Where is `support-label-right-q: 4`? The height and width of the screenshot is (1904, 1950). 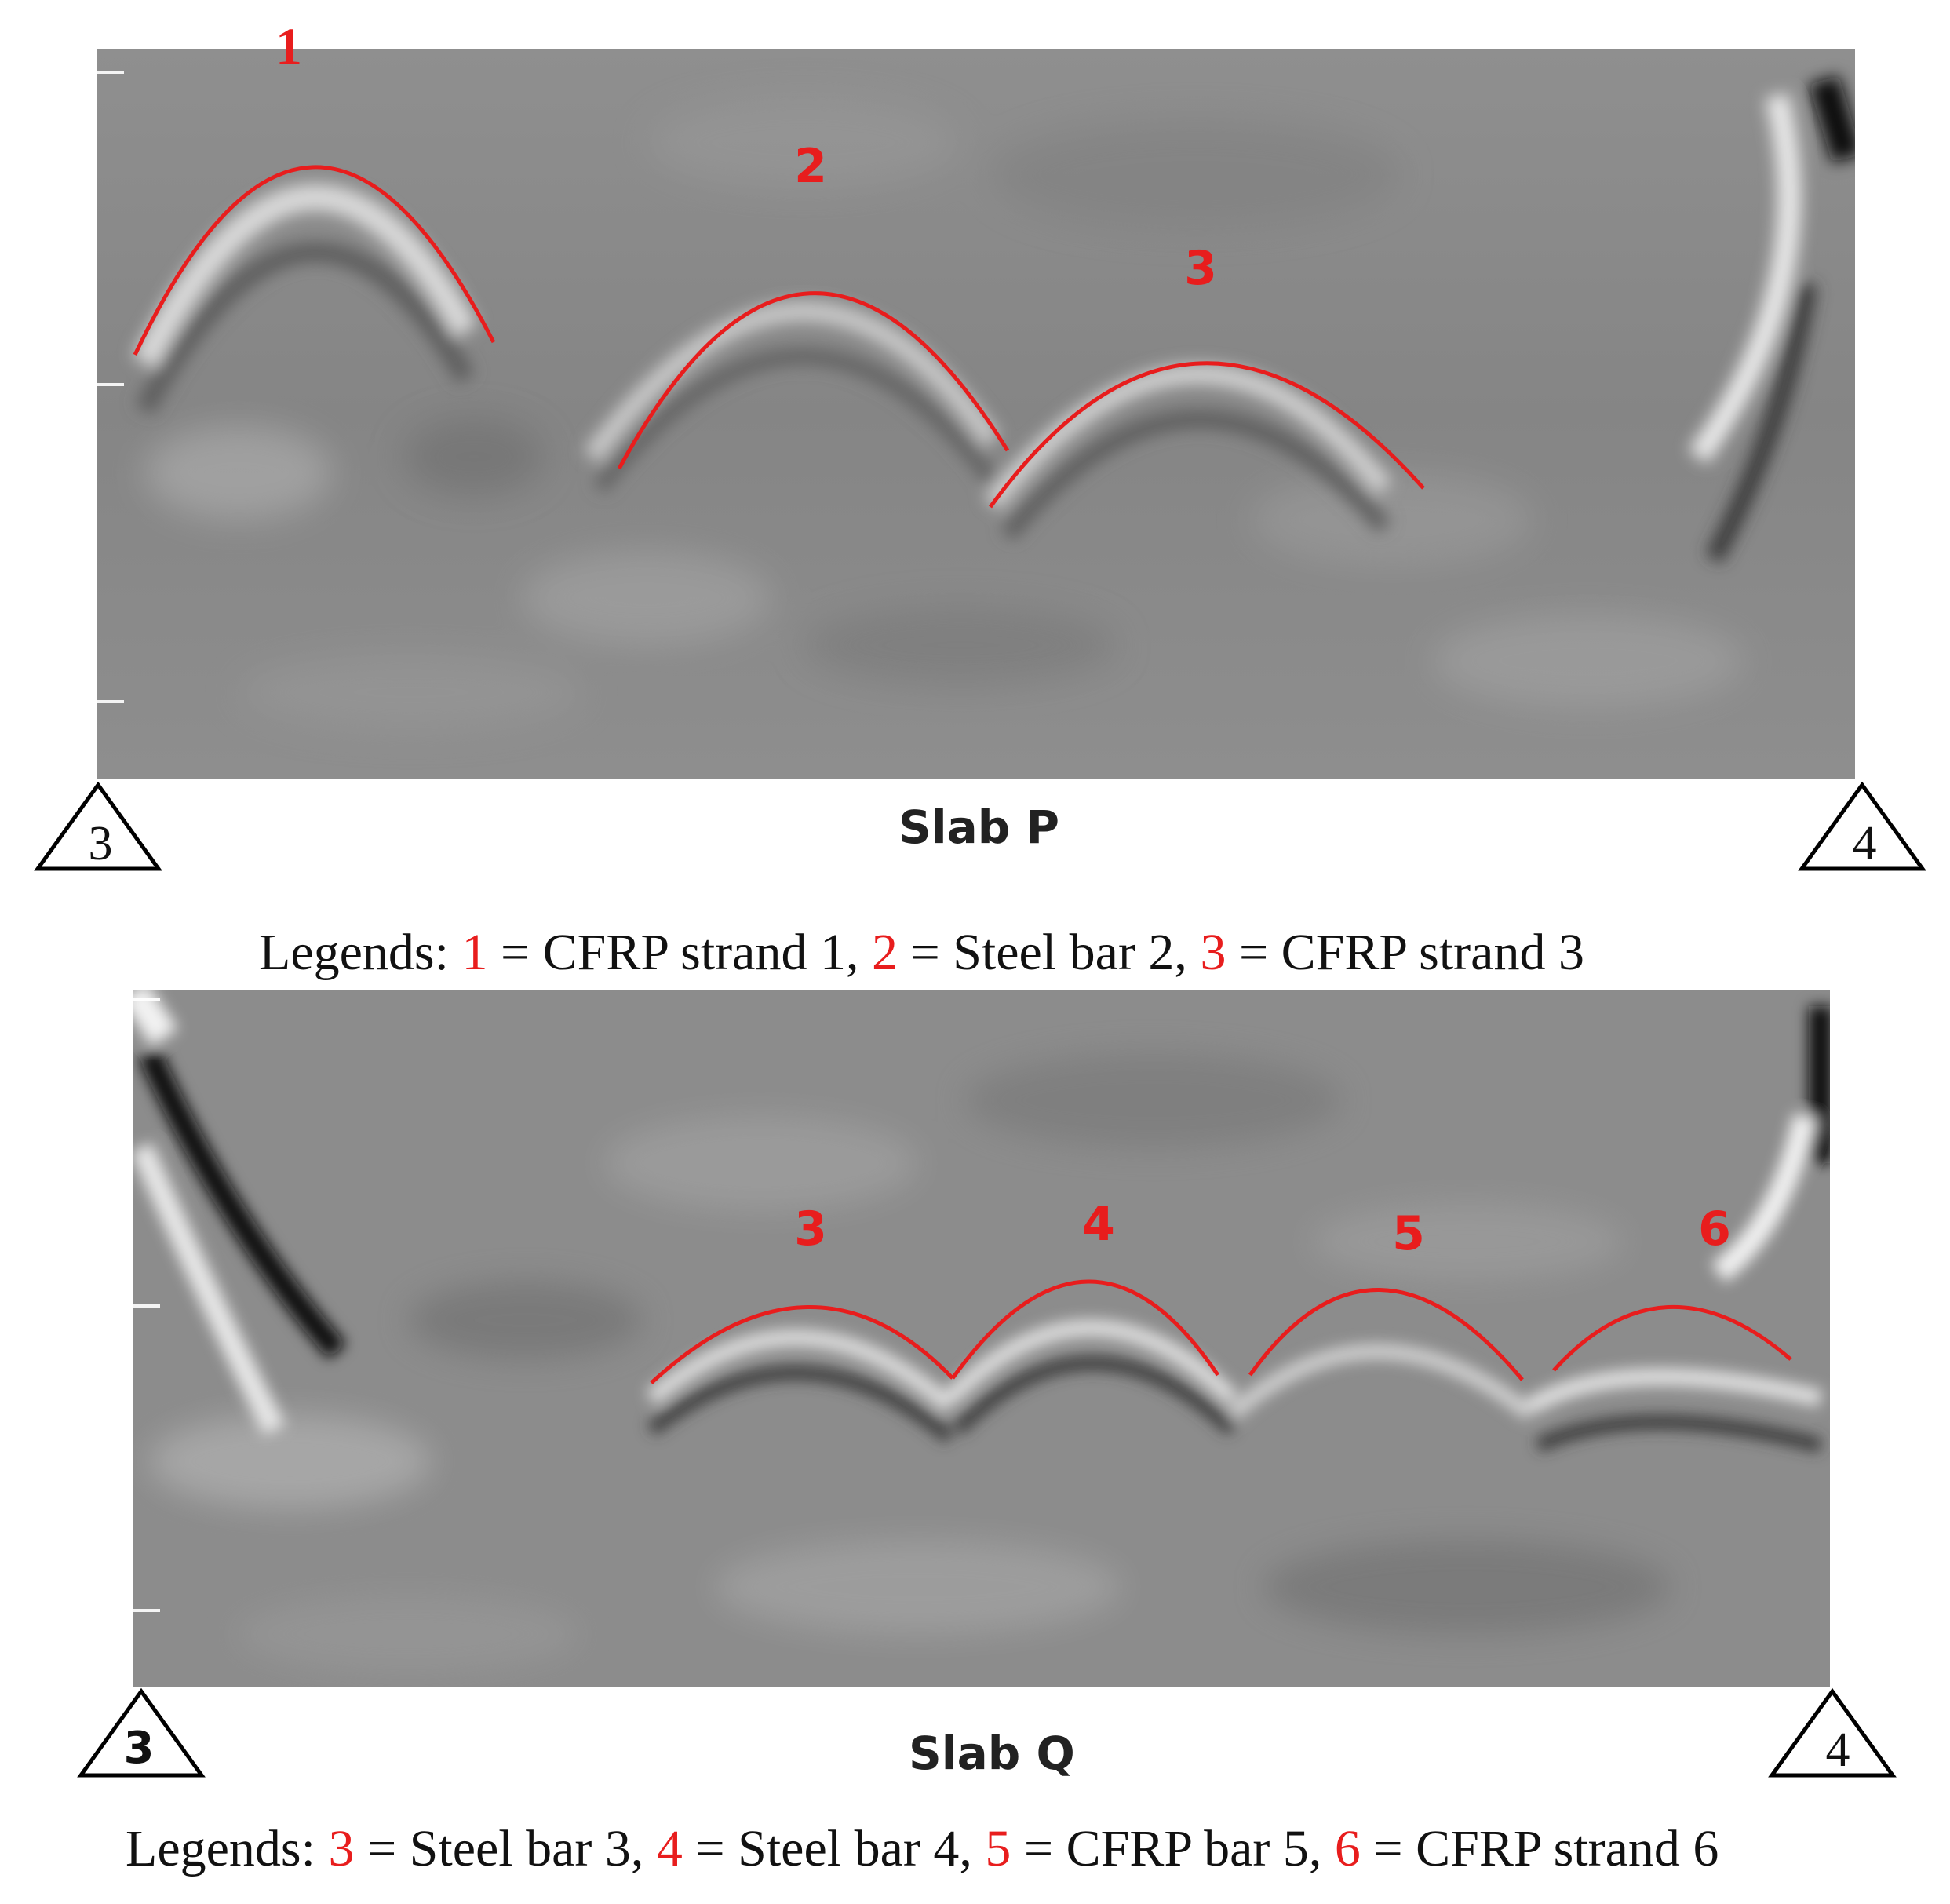 support-label-right-q: 4 is located at coordinates (1838, 1750).